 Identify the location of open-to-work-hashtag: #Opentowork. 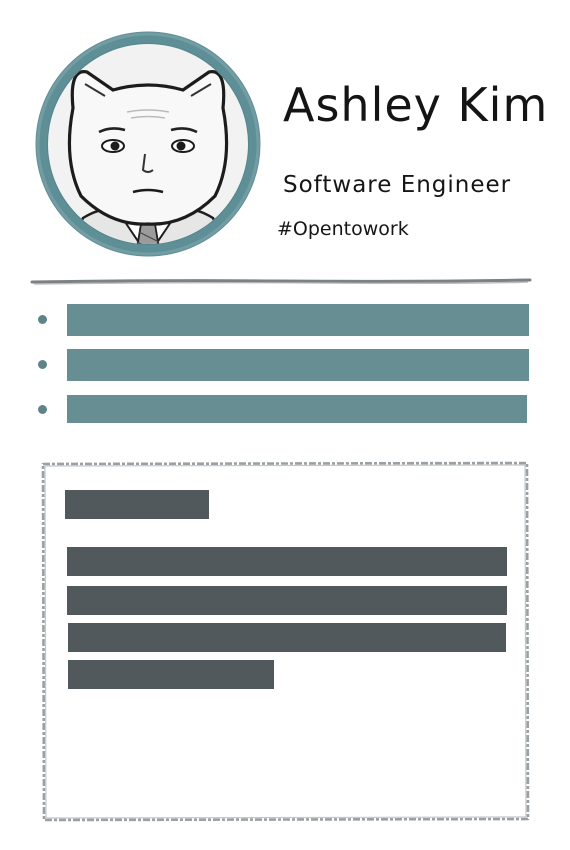
(343, 229).